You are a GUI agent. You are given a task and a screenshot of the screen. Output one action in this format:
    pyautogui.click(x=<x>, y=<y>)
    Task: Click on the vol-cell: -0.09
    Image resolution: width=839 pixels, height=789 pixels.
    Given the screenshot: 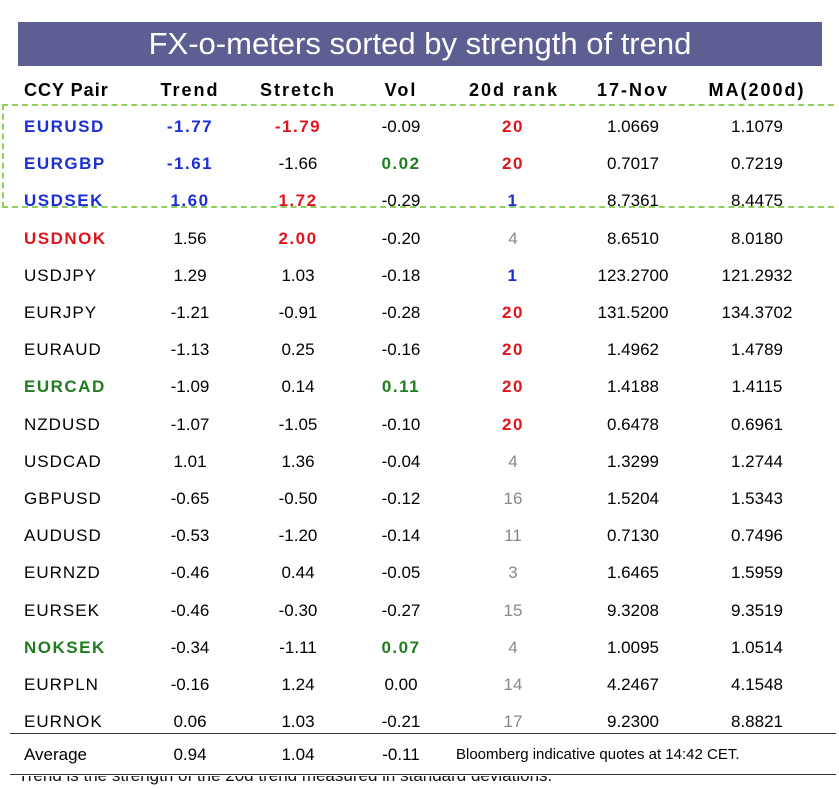 What is the action you would take?
    pyautogui.click(x=401, y=126)
    